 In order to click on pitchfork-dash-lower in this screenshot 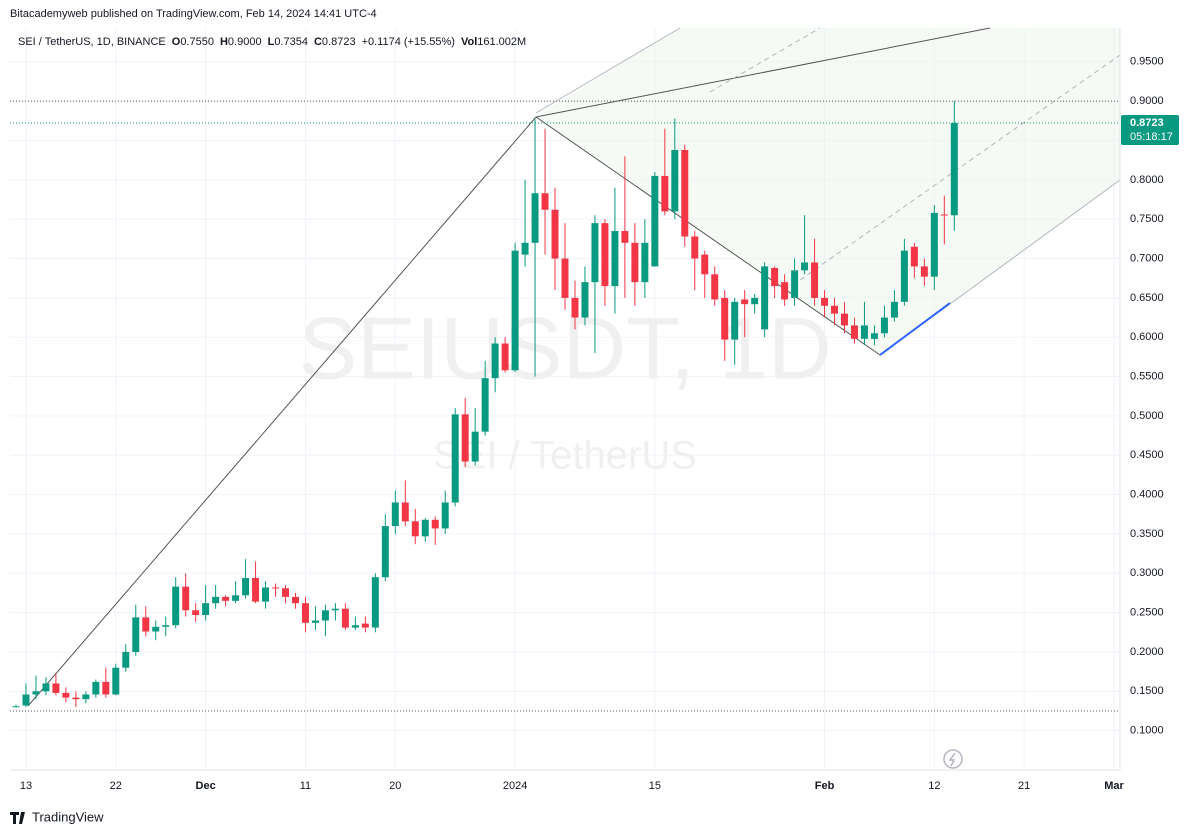, I will do `click(960, 167)`.